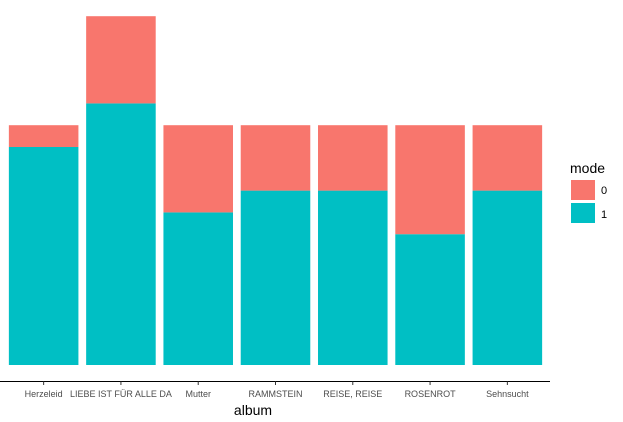  Describe the element at coordinates (507, 394) in the screenshot. I see `x-tick-label-6: Sehnsucht` at that location.